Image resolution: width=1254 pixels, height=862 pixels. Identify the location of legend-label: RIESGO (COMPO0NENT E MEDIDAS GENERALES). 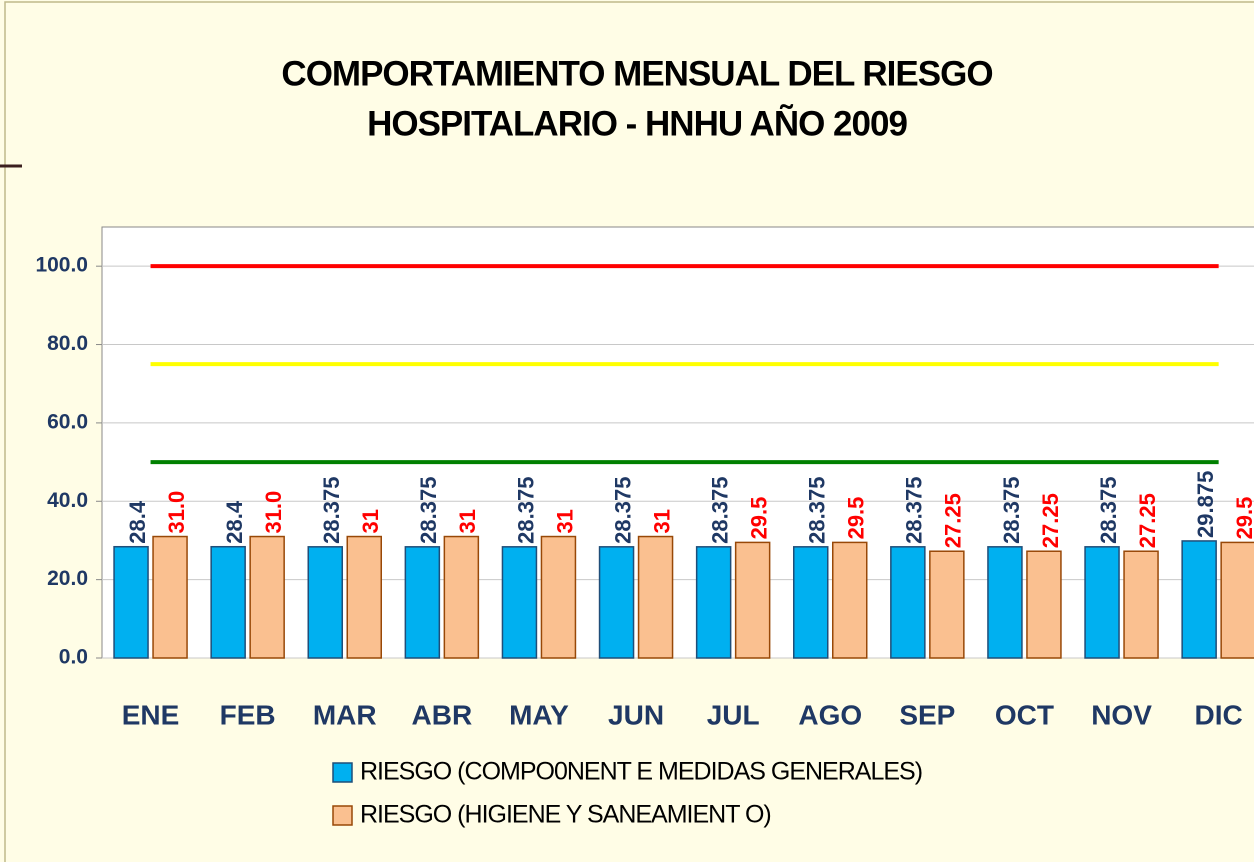
(641, 772).